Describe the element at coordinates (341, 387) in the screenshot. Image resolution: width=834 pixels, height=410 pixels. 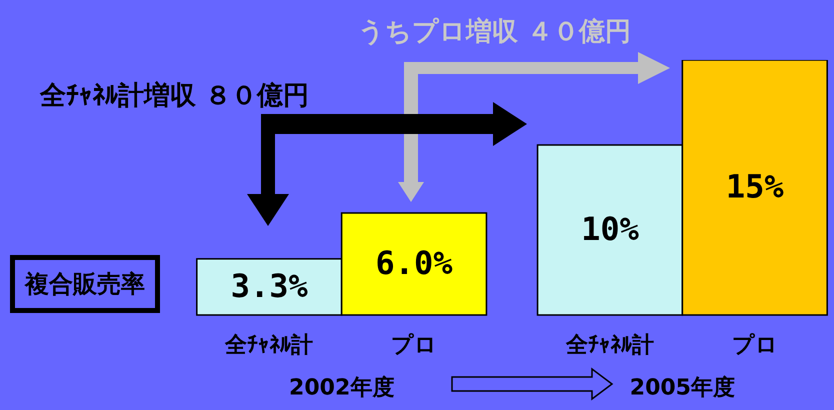
I see `x-tick-label: 2002年度` at that location.